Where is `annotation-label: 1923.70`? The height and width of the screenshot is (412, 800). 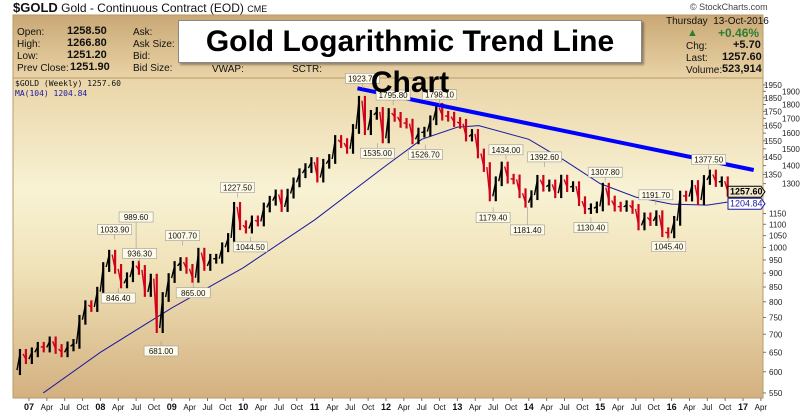
annotation-label: 1923.70 is located at coordinates (362, 78).